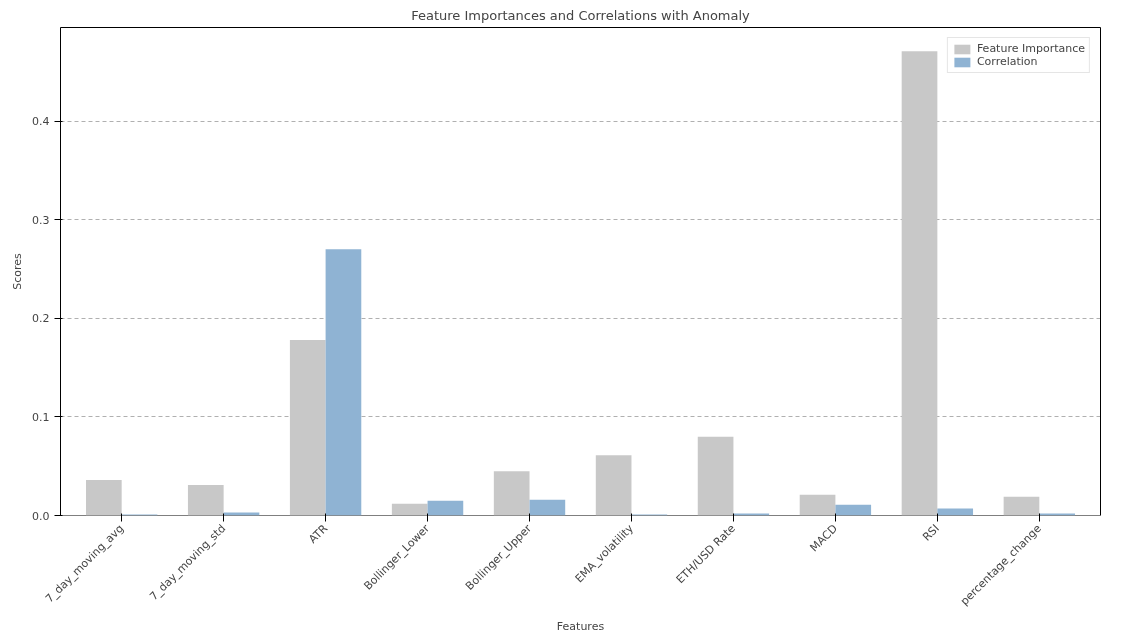  What do you see at coordinates (41, 417) in the screenshot?
I see `y-tick-label: 0.1` at bounding box center [41, 417].